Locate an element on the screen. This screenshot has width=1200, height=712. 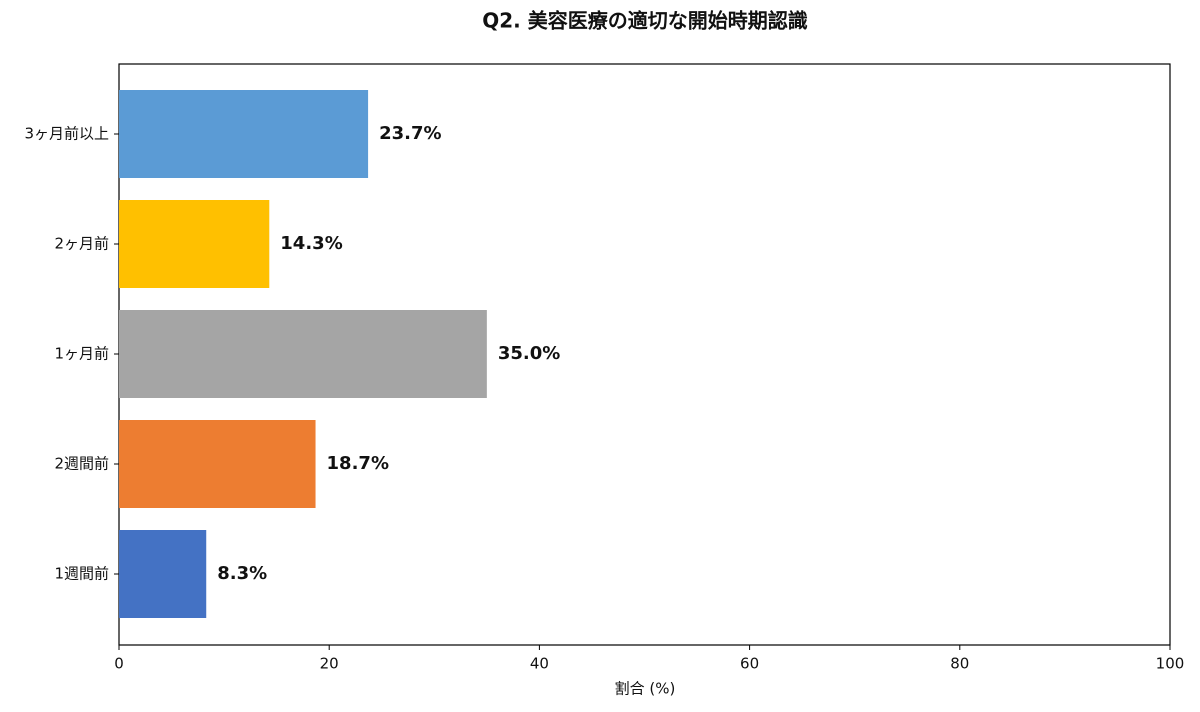
y-tick-label: 1ヶ月前 is located at coordinates (81, 354).